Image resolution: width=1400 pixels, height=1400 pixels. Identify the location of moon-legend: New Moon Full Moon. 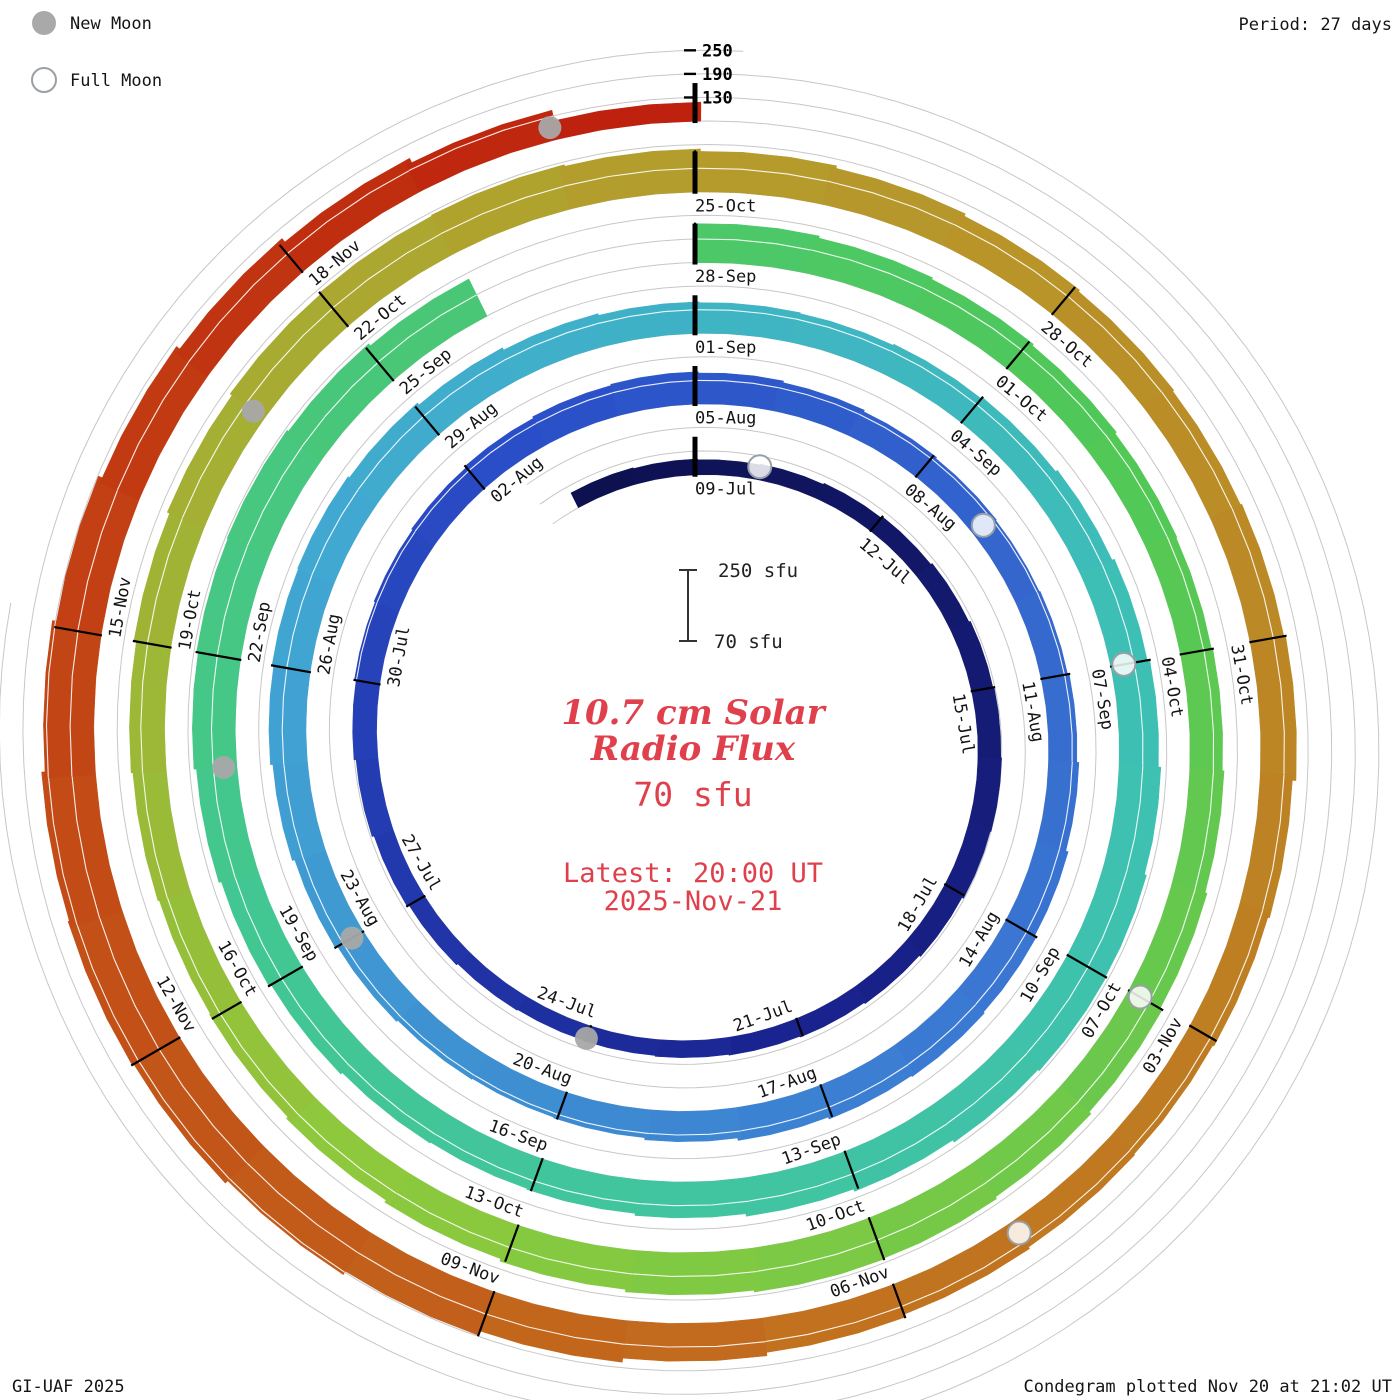
(96, 52).